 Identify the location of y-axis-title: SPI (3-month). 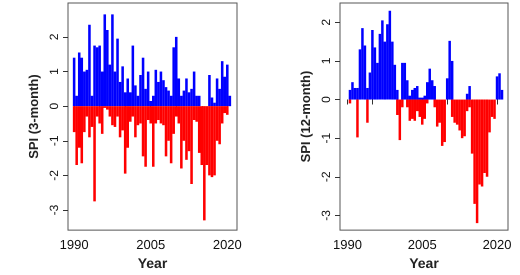
(34, 116).